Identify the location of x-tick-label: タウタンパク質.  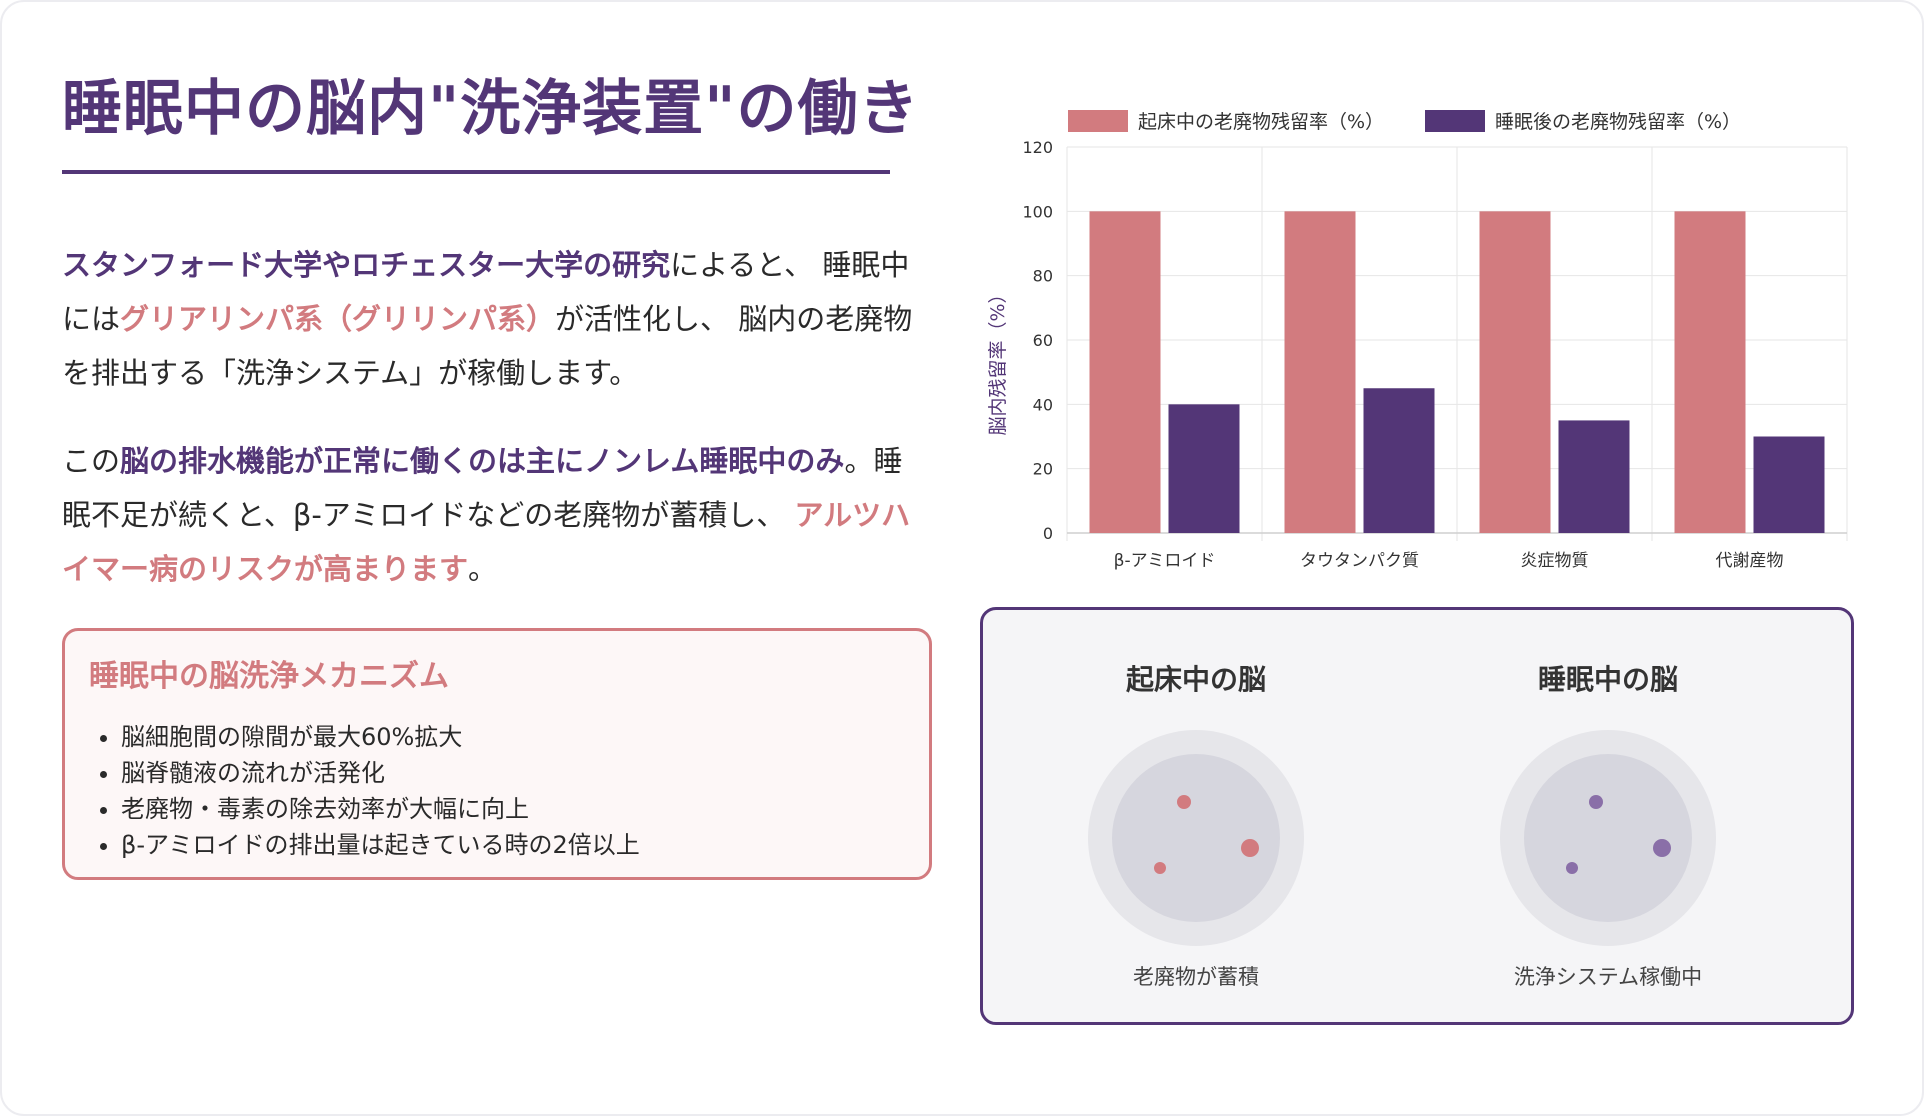
(1359, 561).